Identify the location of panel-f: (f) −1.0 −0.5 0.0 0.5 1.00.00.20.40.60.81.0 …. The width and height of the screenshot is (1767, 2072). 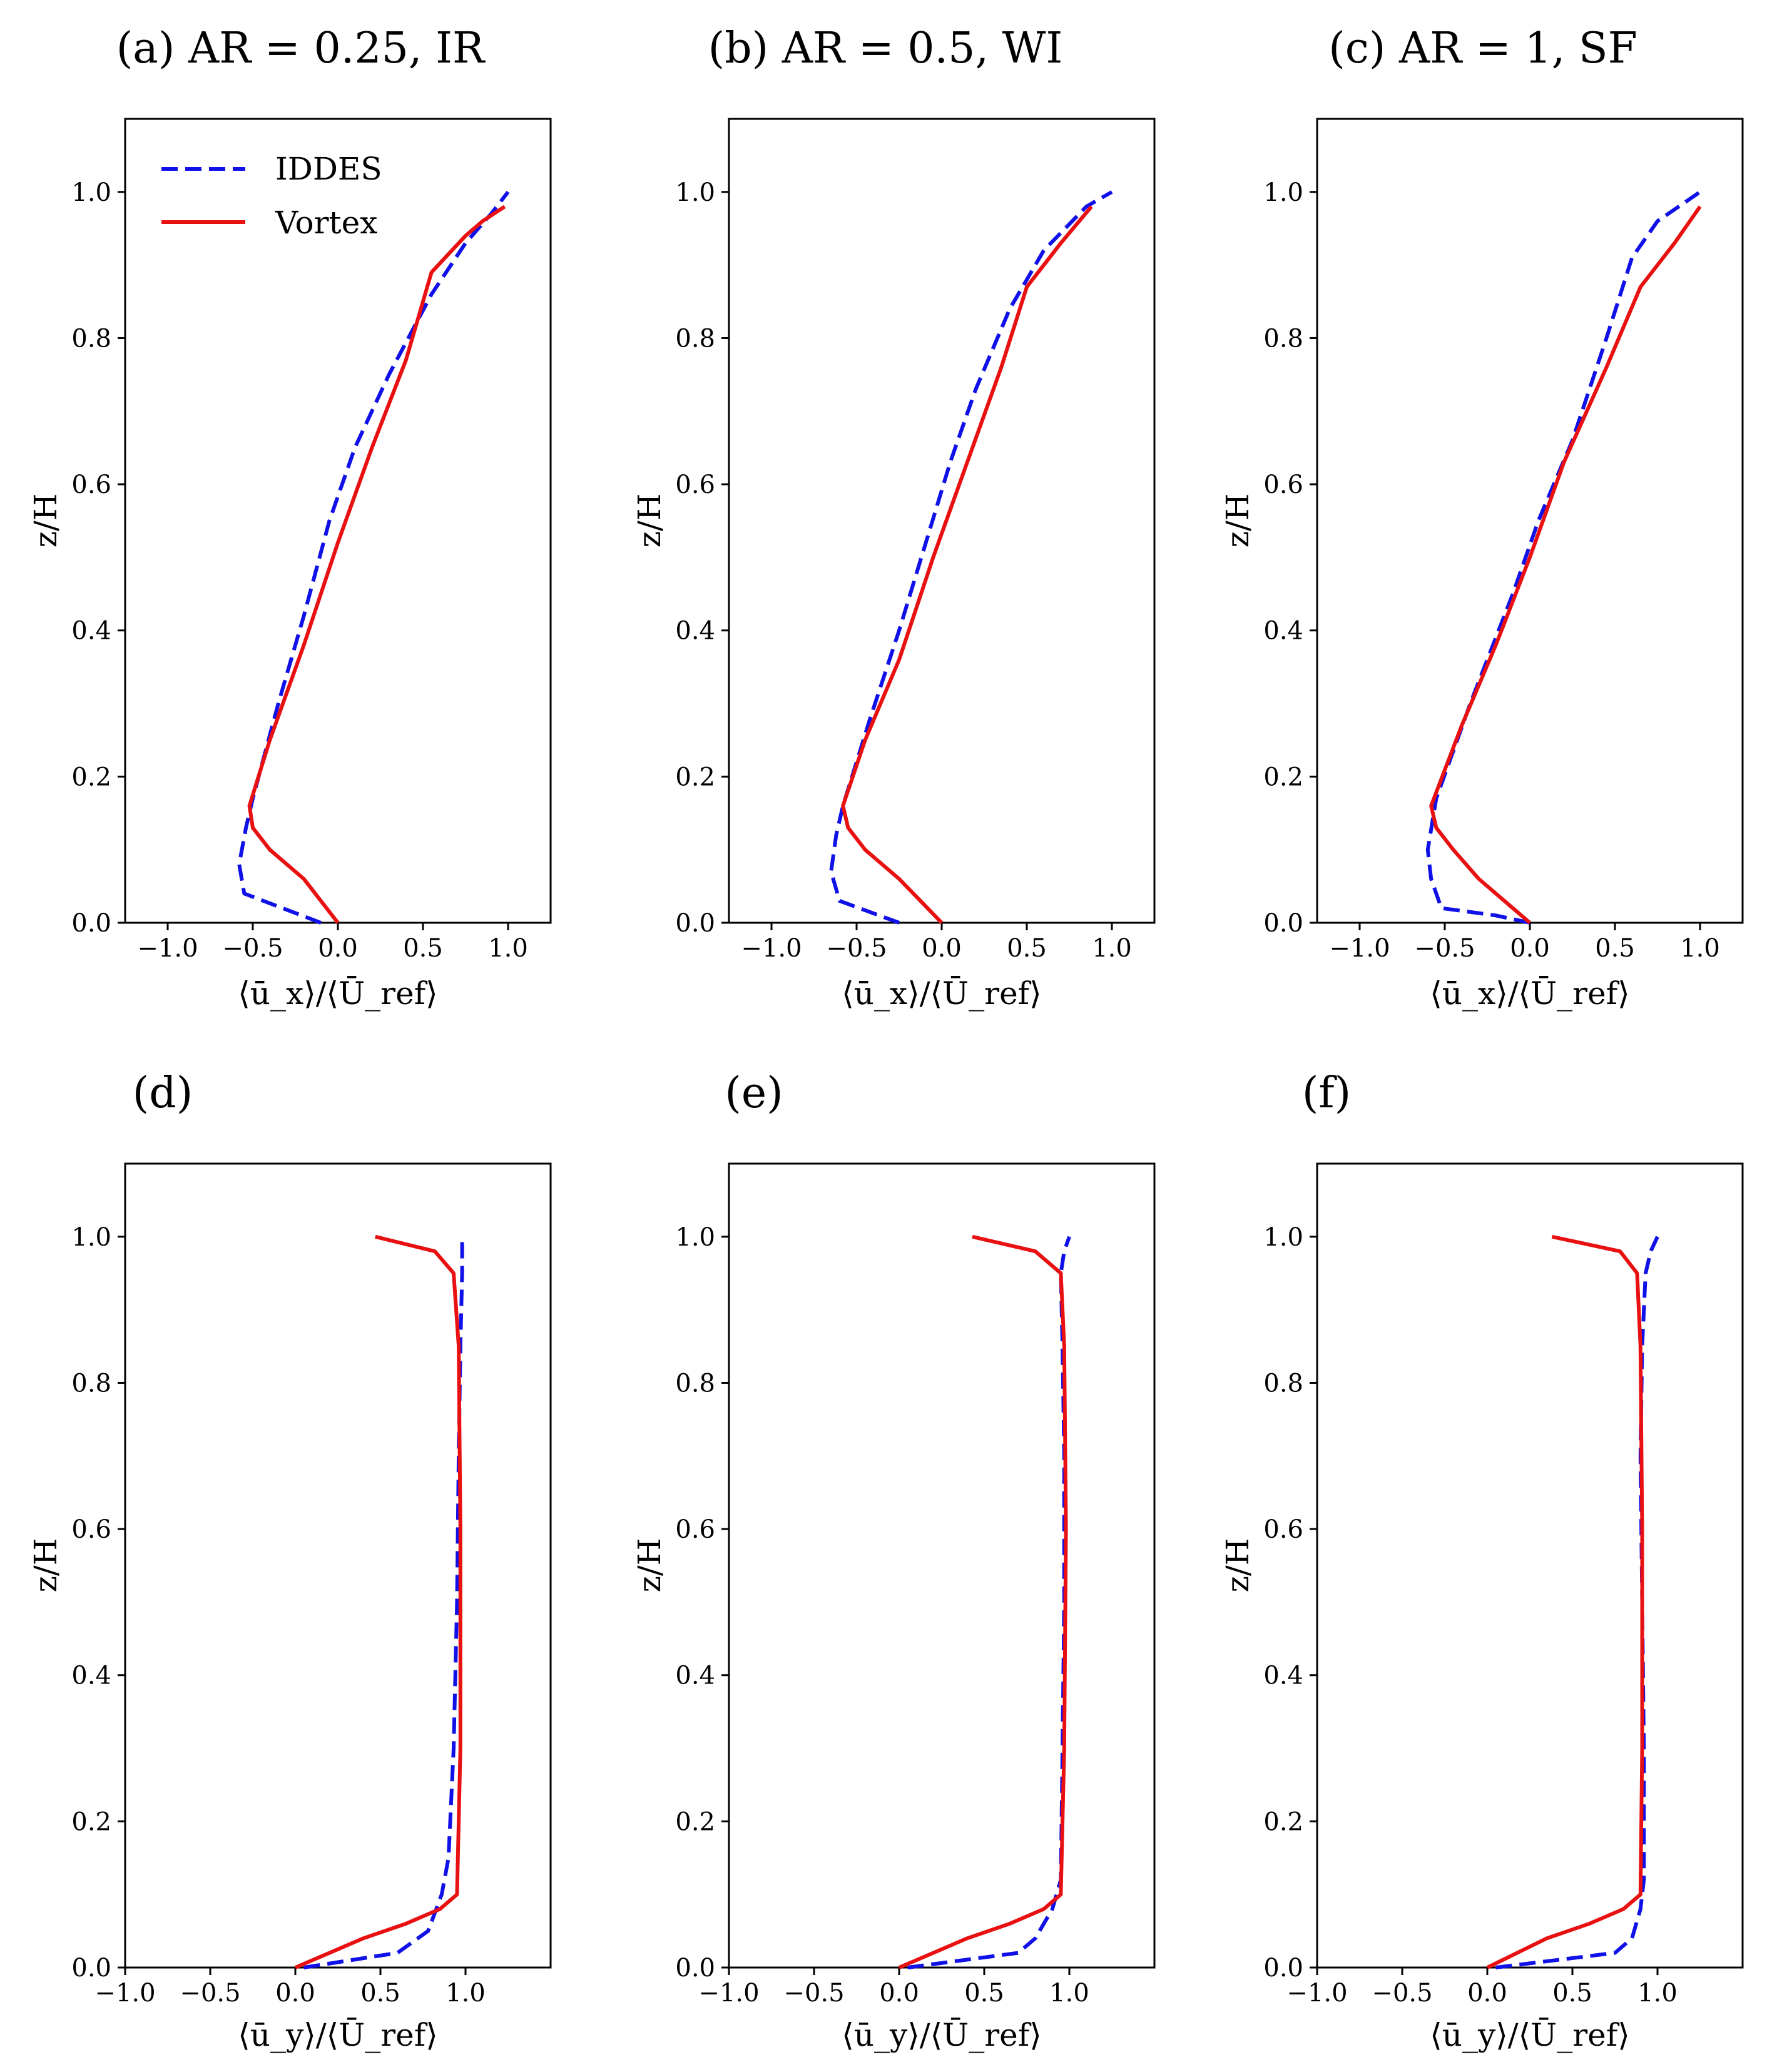
(1482, 1561).